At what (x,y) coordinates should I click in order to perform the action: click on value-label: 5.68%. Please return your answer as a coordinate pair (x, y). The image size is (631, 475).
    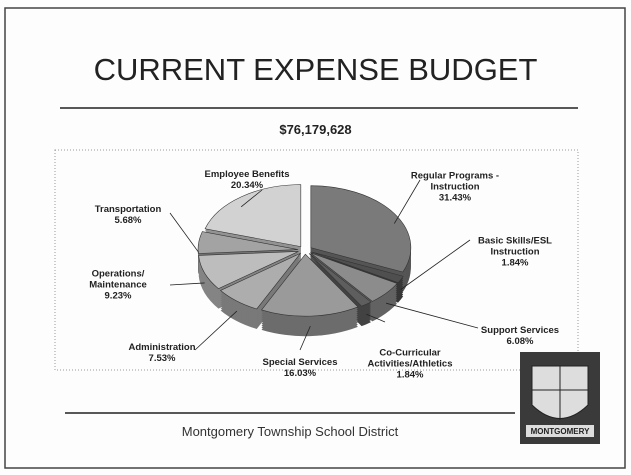
    Looking at the image, I should click on (128, 220).